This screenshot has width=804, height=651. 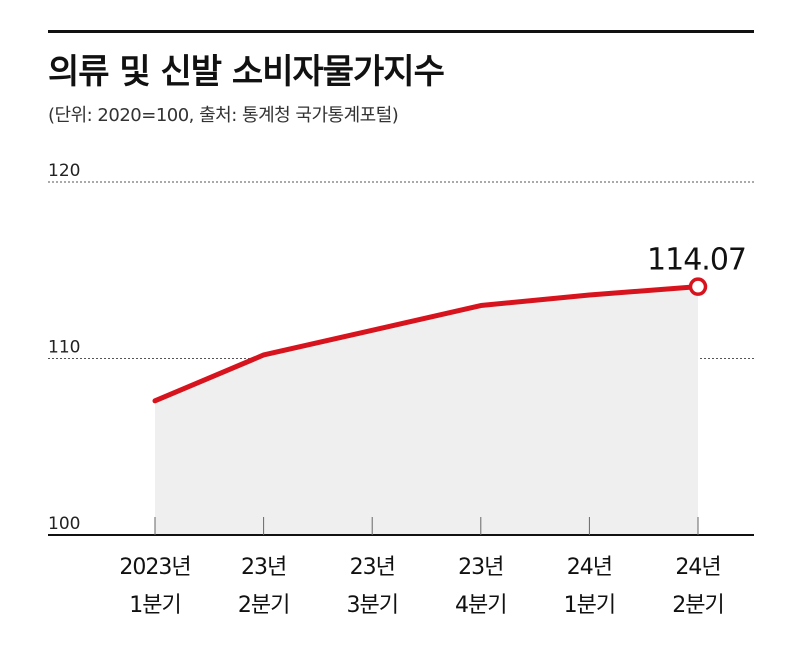 I want to click on series-line, so click(x=430, y=340).